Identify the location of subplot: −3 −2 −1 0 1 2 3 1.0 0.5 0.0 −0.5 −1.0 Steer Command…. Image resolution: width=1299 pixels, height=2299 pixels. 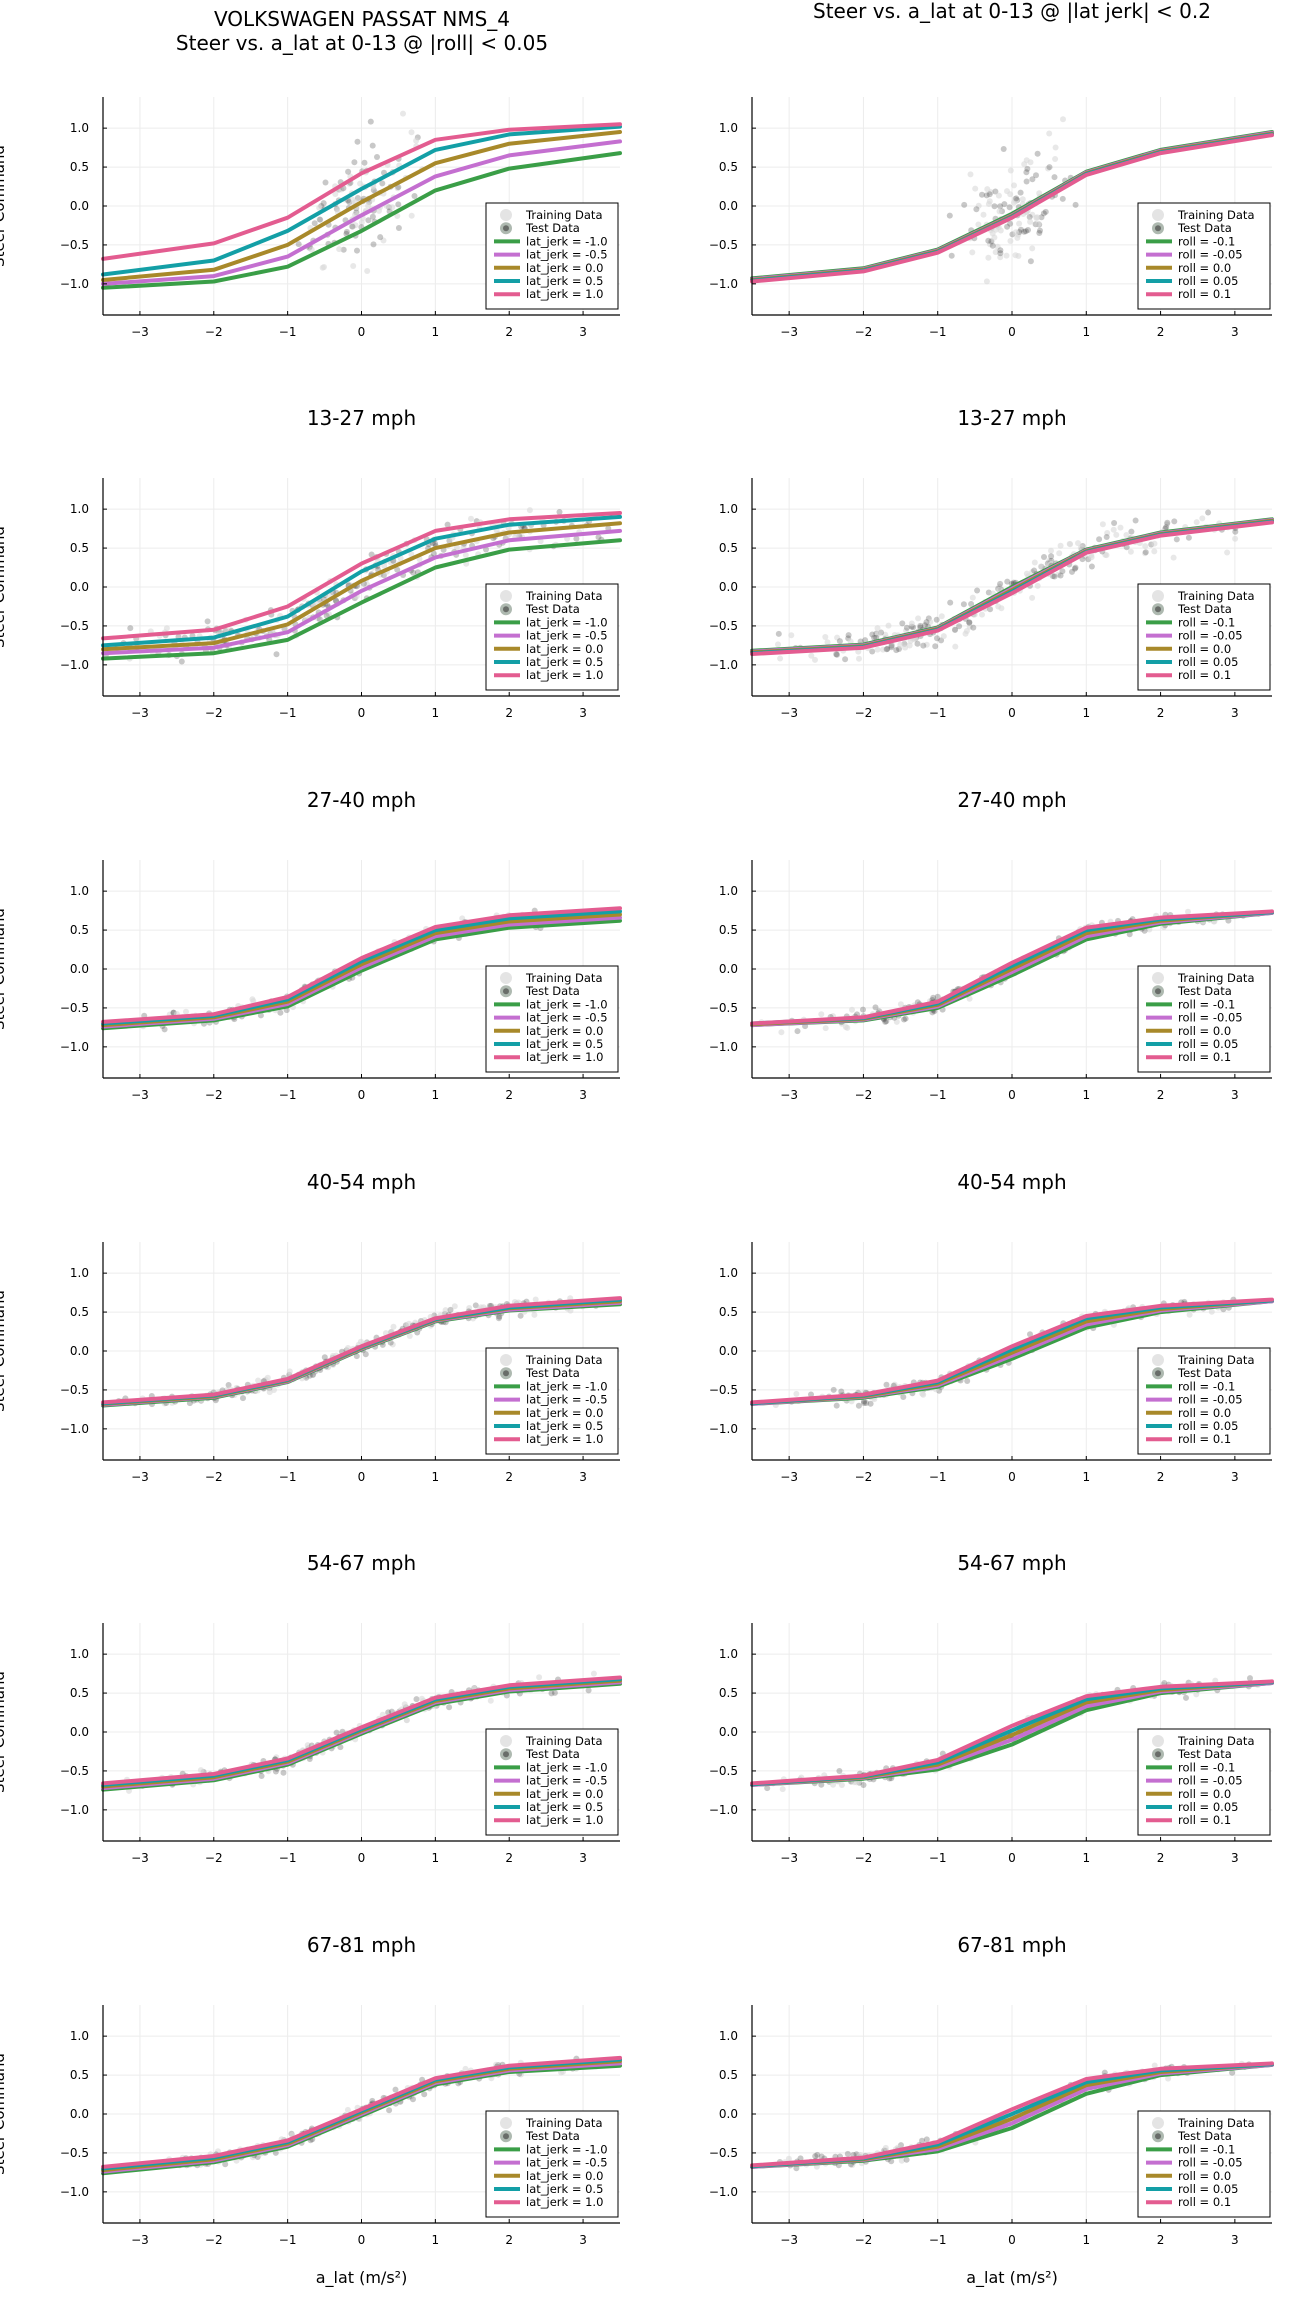
(311, 218).